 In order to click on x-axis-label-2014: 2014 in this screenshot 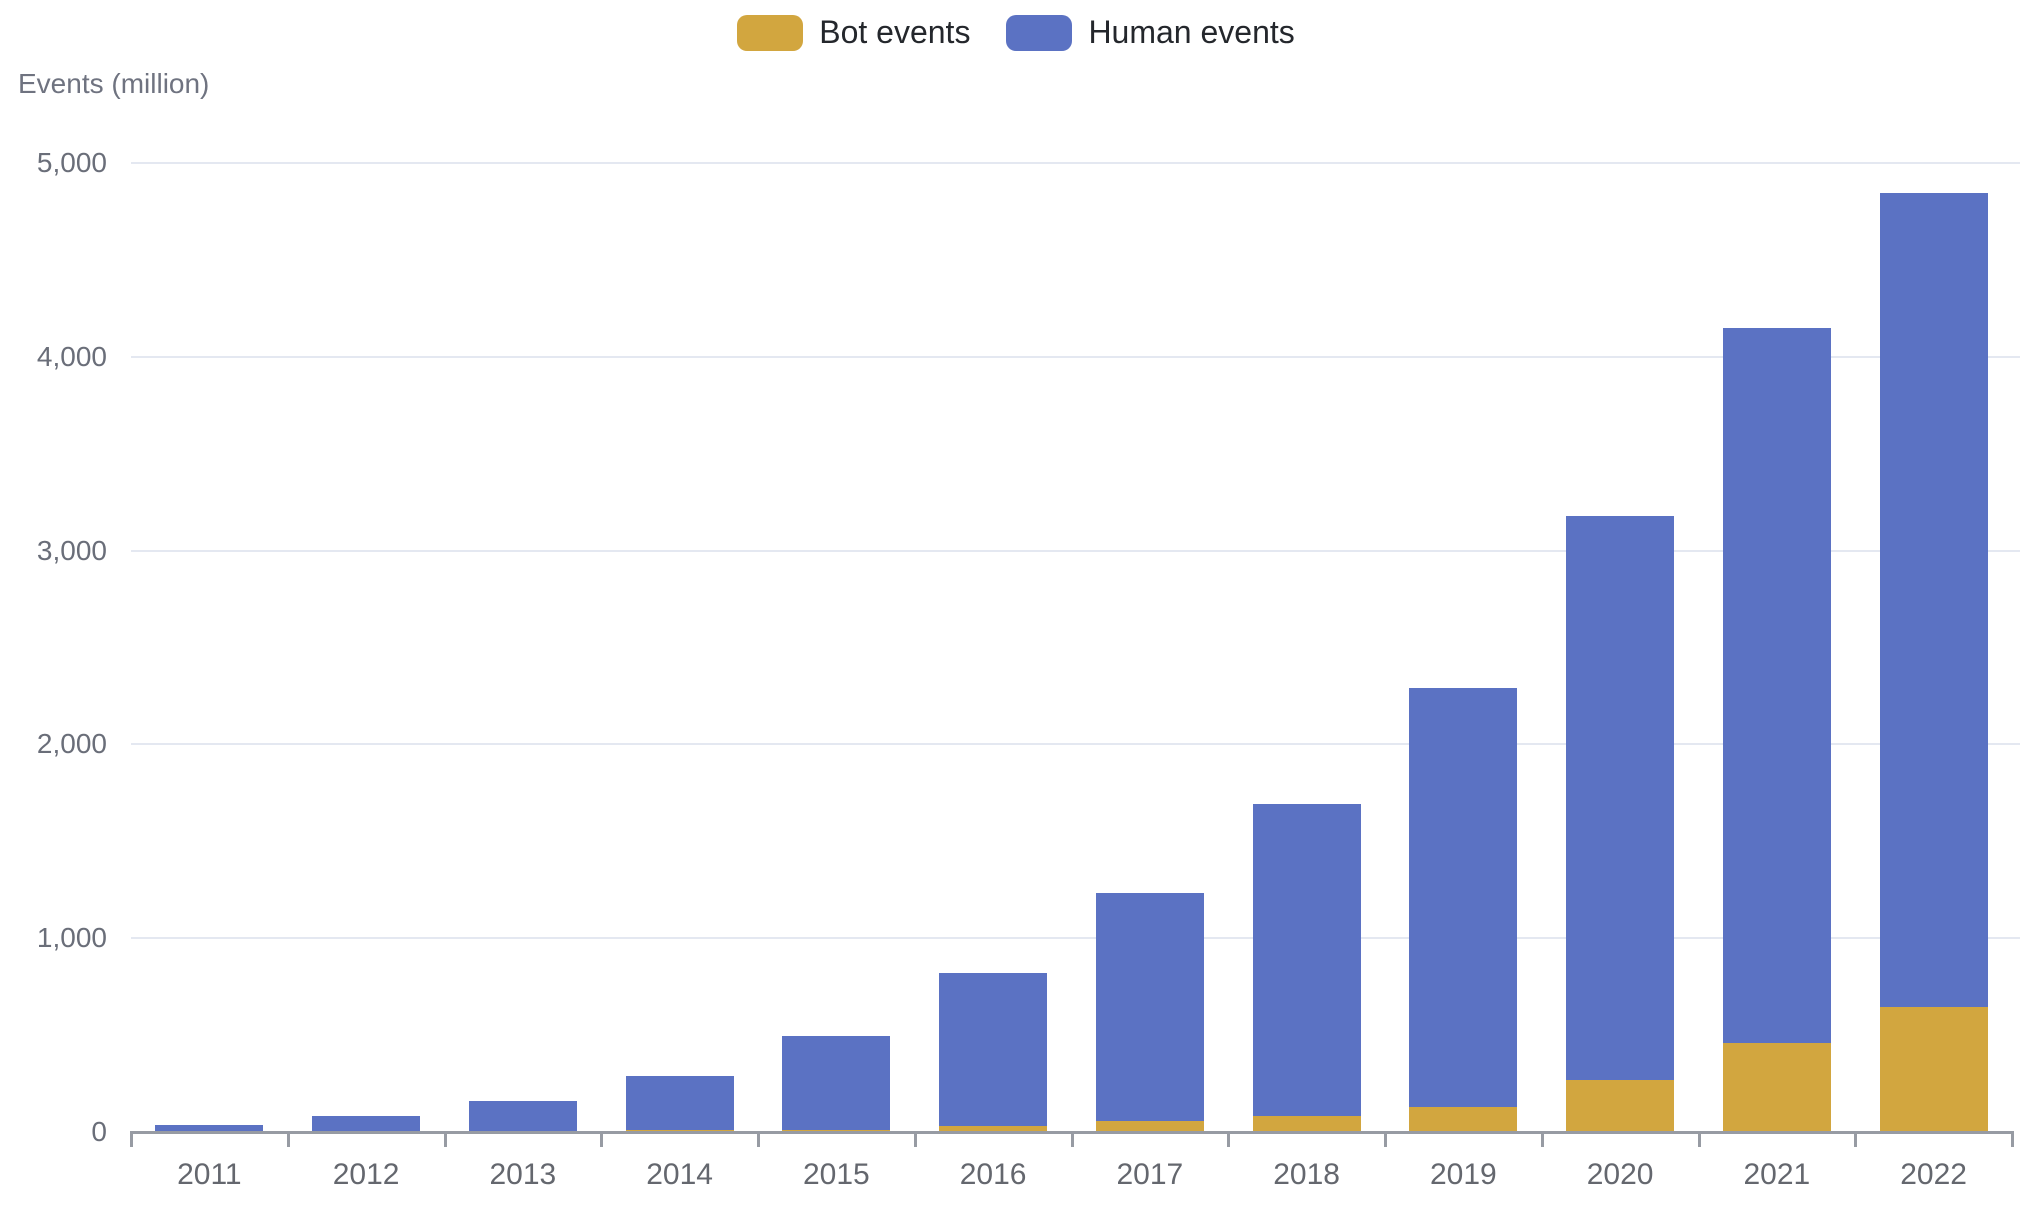, I will do `click(679, 1174)`.